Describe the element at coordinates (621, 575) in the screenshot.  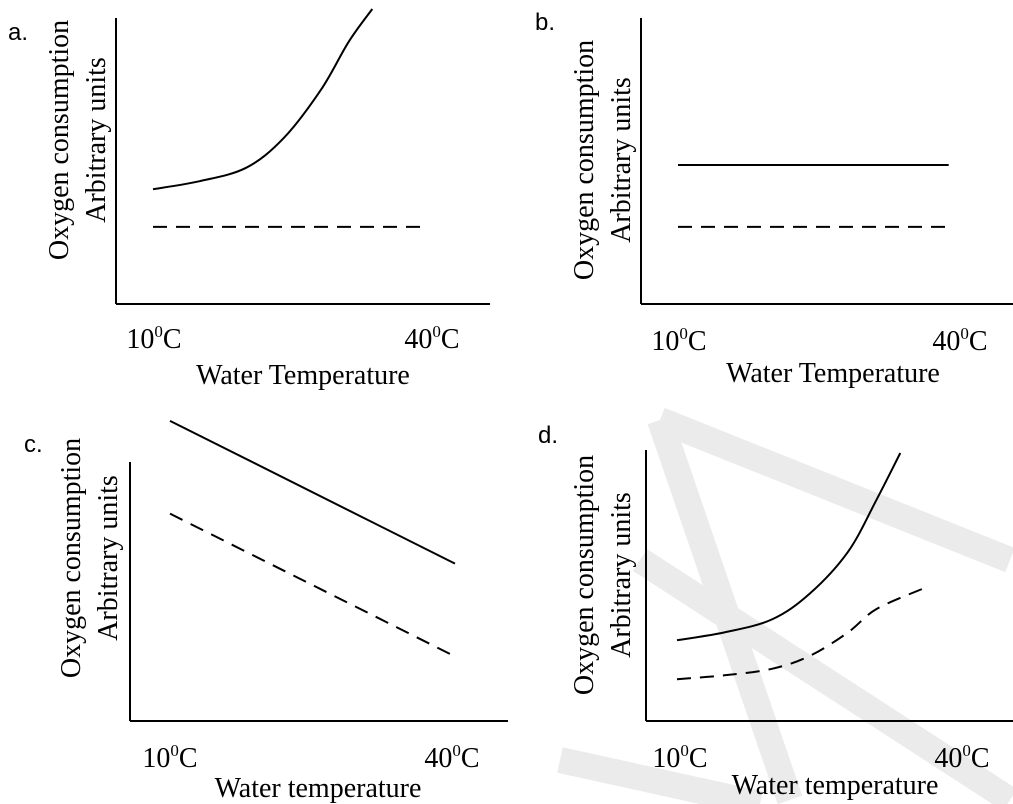
I see `y-axis-sublabel-d: Arbitrary units` at that location.